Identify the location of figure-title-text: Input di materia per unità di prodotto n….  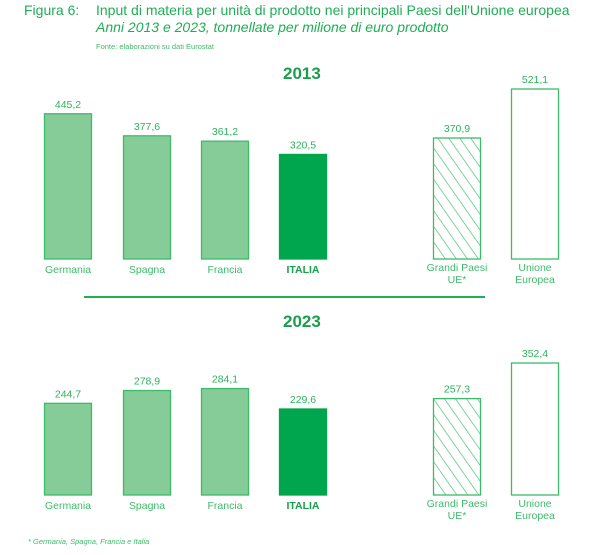
(333, 10).